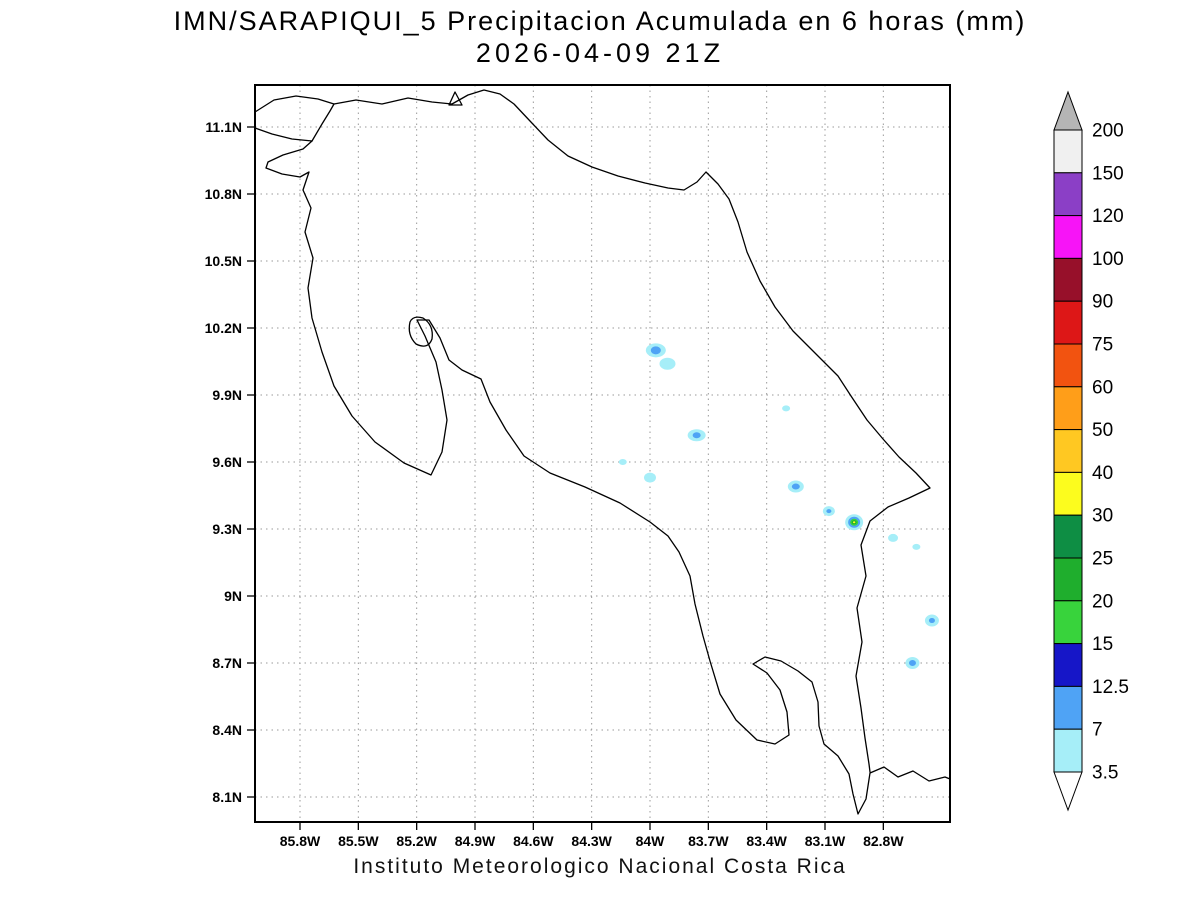 The width and height of the screenshot is (1200, 900). I want to click on lon-tick-label: 84.9W, so click(475, 841).